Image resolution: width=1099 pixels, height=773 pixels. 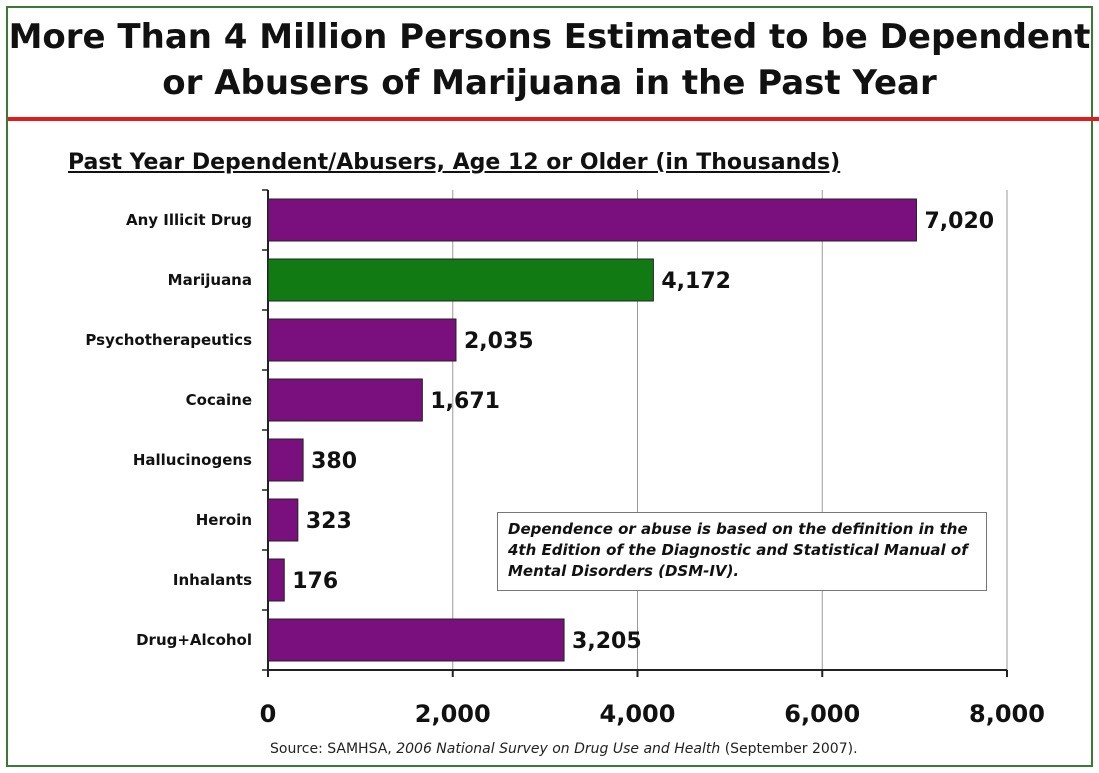 I want to click on x-tick-label: 8,000, so click(x=1007, y=714).